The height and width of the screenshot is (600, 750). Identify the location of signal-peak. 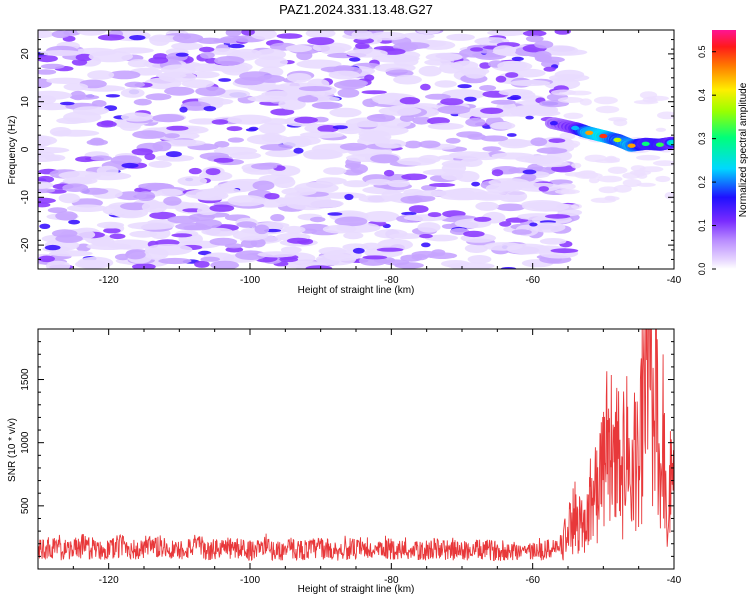
(631, 145).